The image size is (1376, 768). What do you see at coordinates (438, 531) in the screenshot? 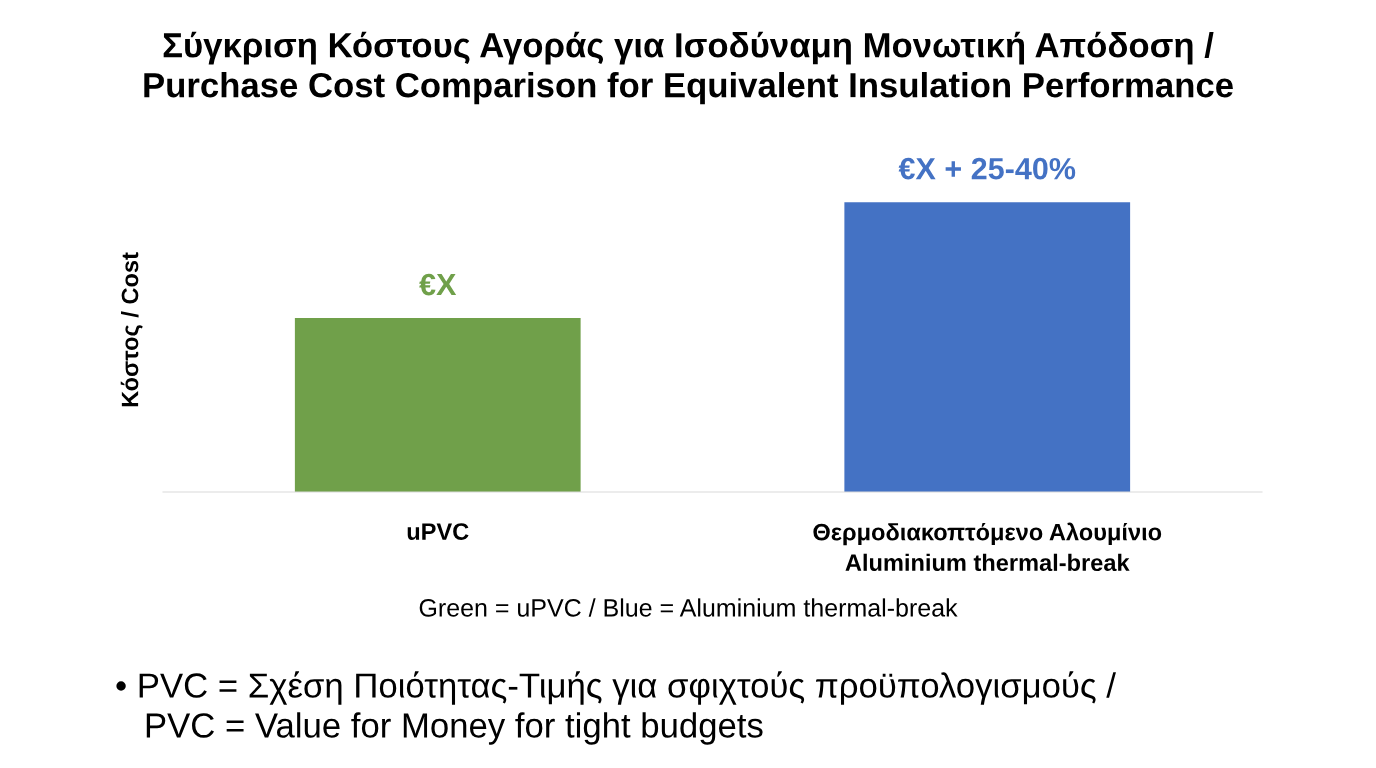
I see `x-tick-label: uPVC` at bounding box center [438, 531].